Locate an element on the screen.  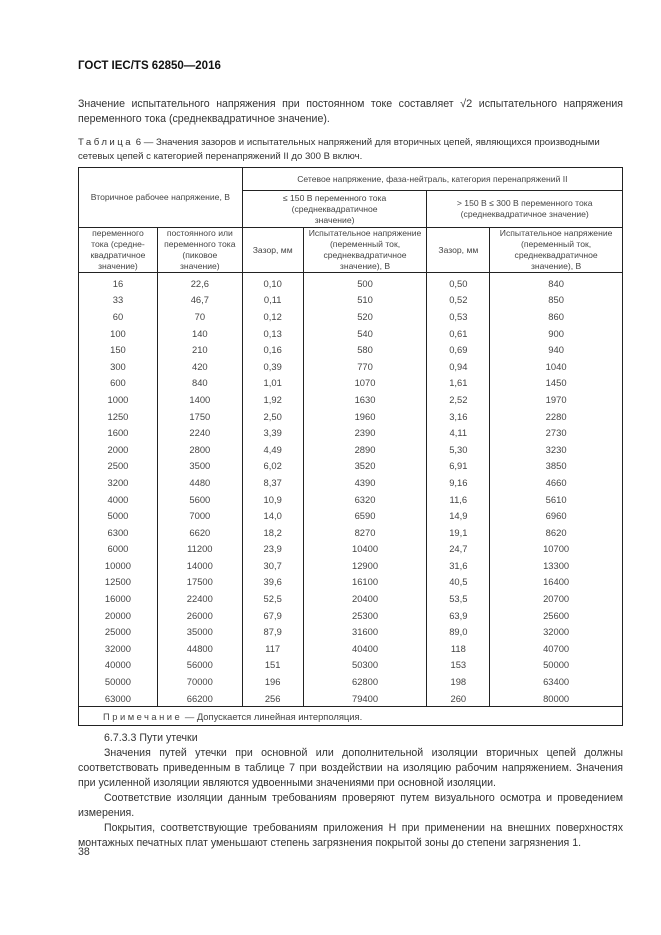
table-cell: 3200 is located at coordinates (118, 482).